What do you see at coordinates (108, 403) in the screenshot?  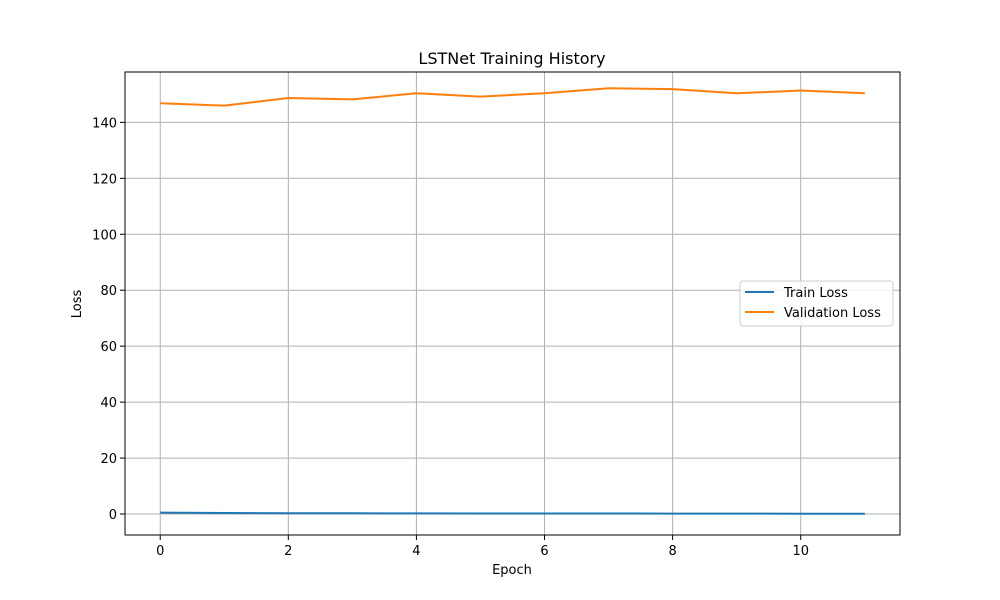 I see `y-tick-label: 40` at bounding box center [108, 403].